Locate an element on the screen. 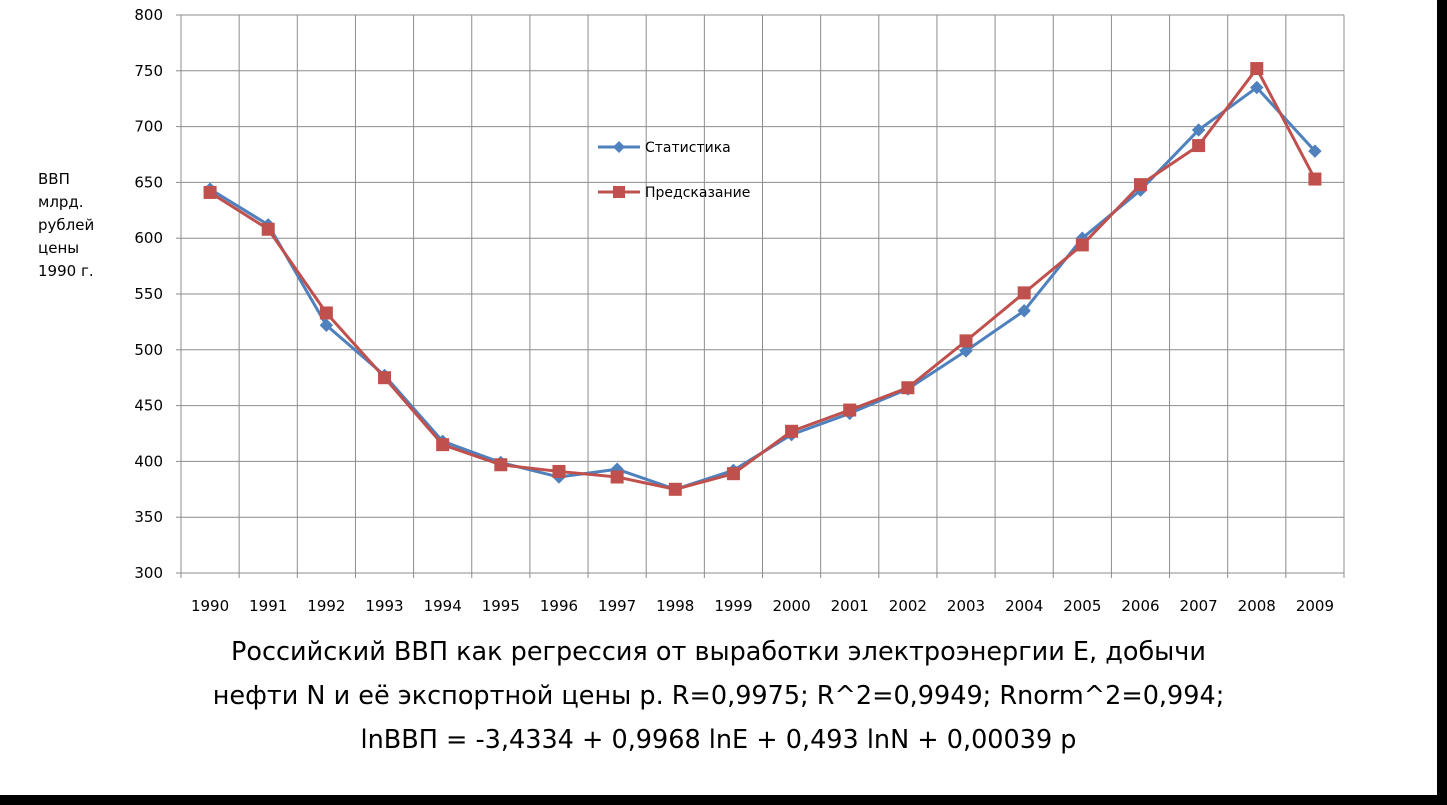 Image resolution: width=1447 pixels, height=805 pixels. y-tick-label: 300 is located at coordinates (148, 573).